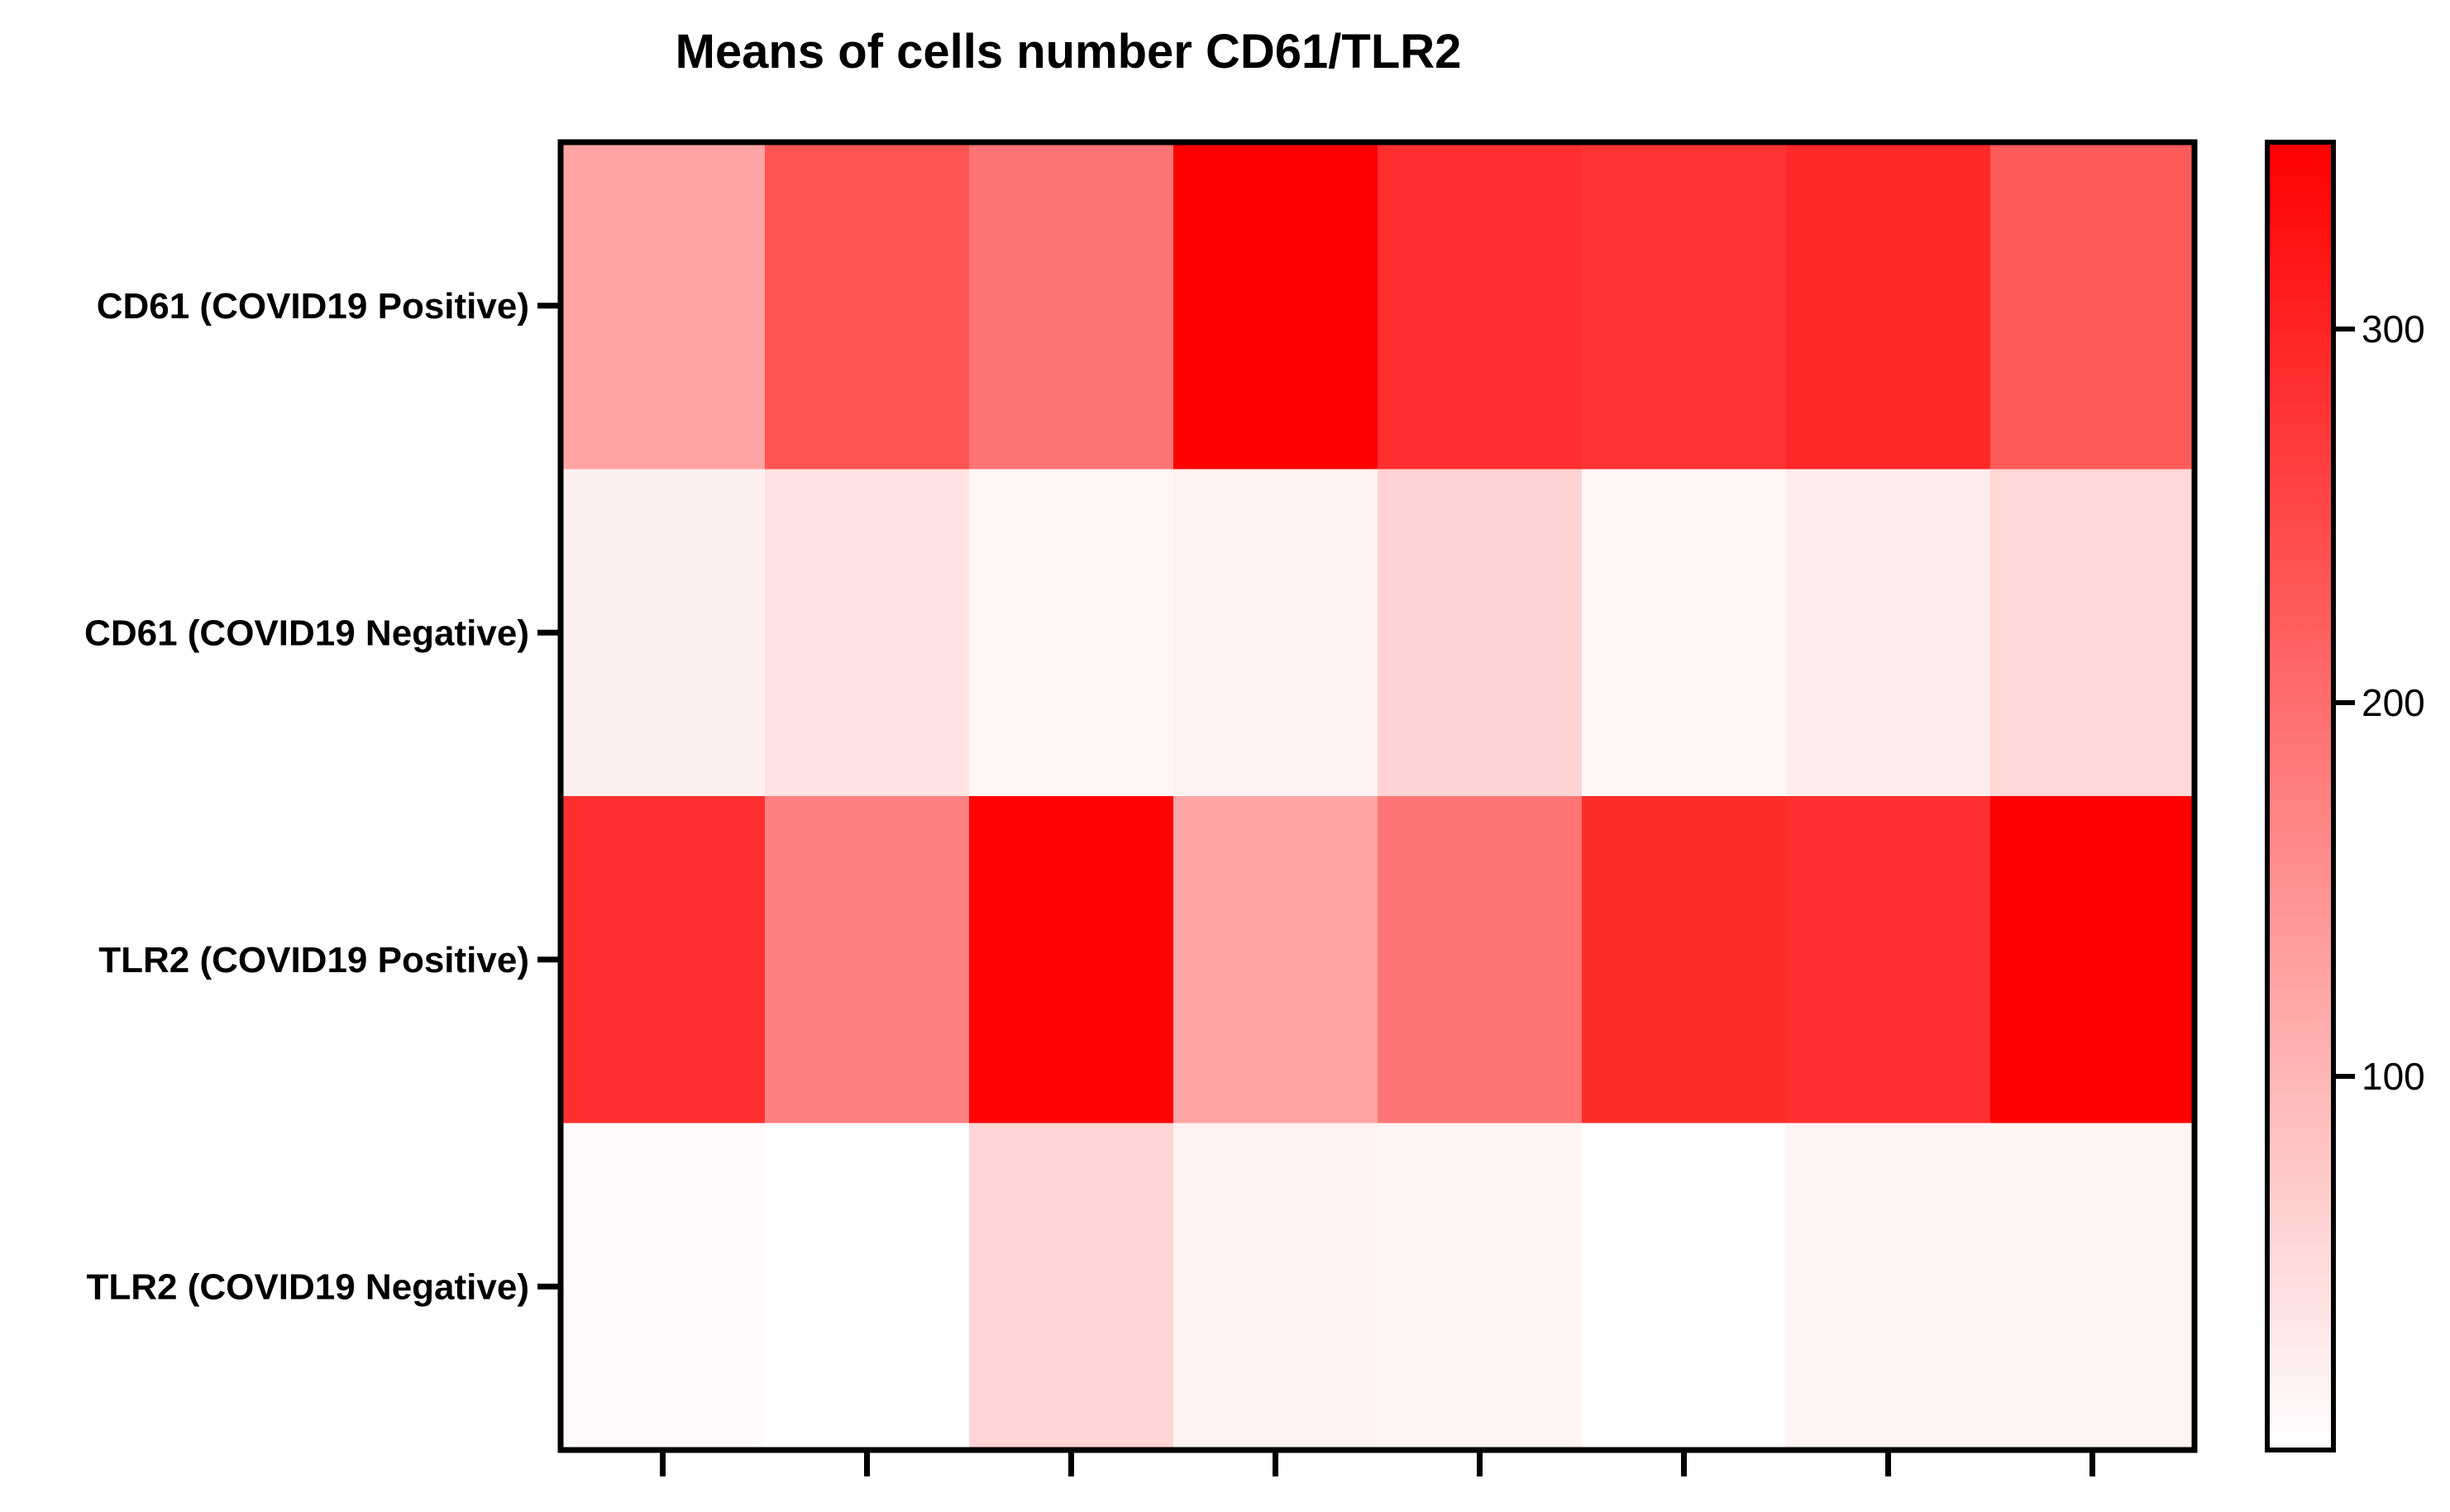 The height and width of the screenshot is (1512, 2450). I want to click on heatmap-cell-r3-c3, so click(1071, 960).